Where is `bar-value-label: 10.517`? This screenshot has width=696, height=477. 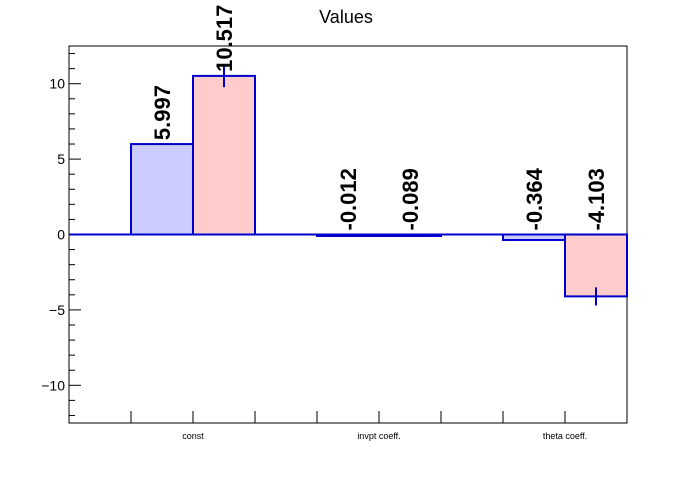 bar-value-label: 10.517 is located at coordinates (224, 38).